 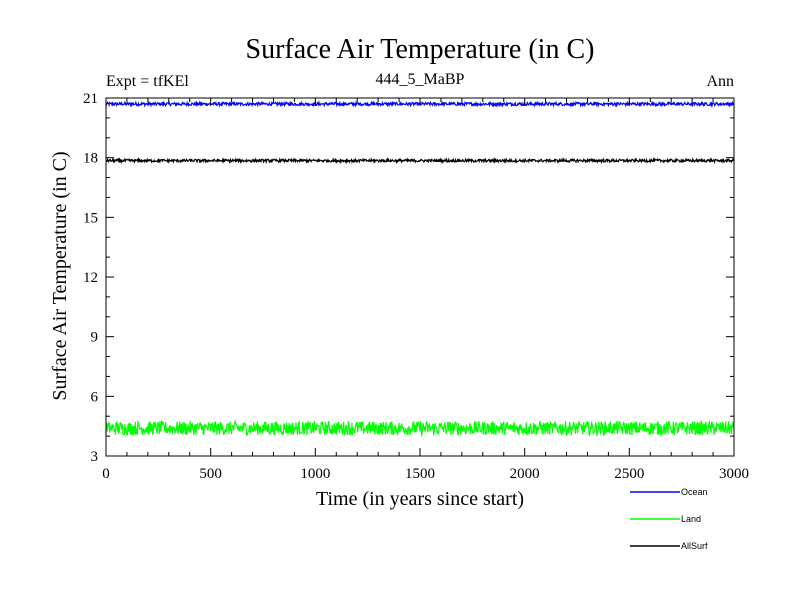 What do you see at coordinates (720, 81) in the screenshot?
I see `period-label: Ann` at bounding box center [720, 81].